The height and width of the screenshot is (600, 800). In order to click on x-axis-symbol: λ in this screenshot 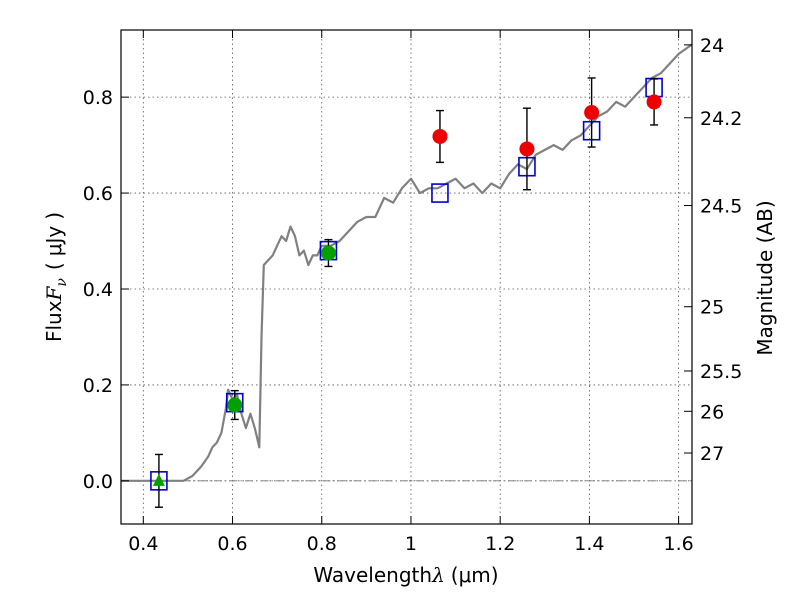, I will do `click(438, 575)`.